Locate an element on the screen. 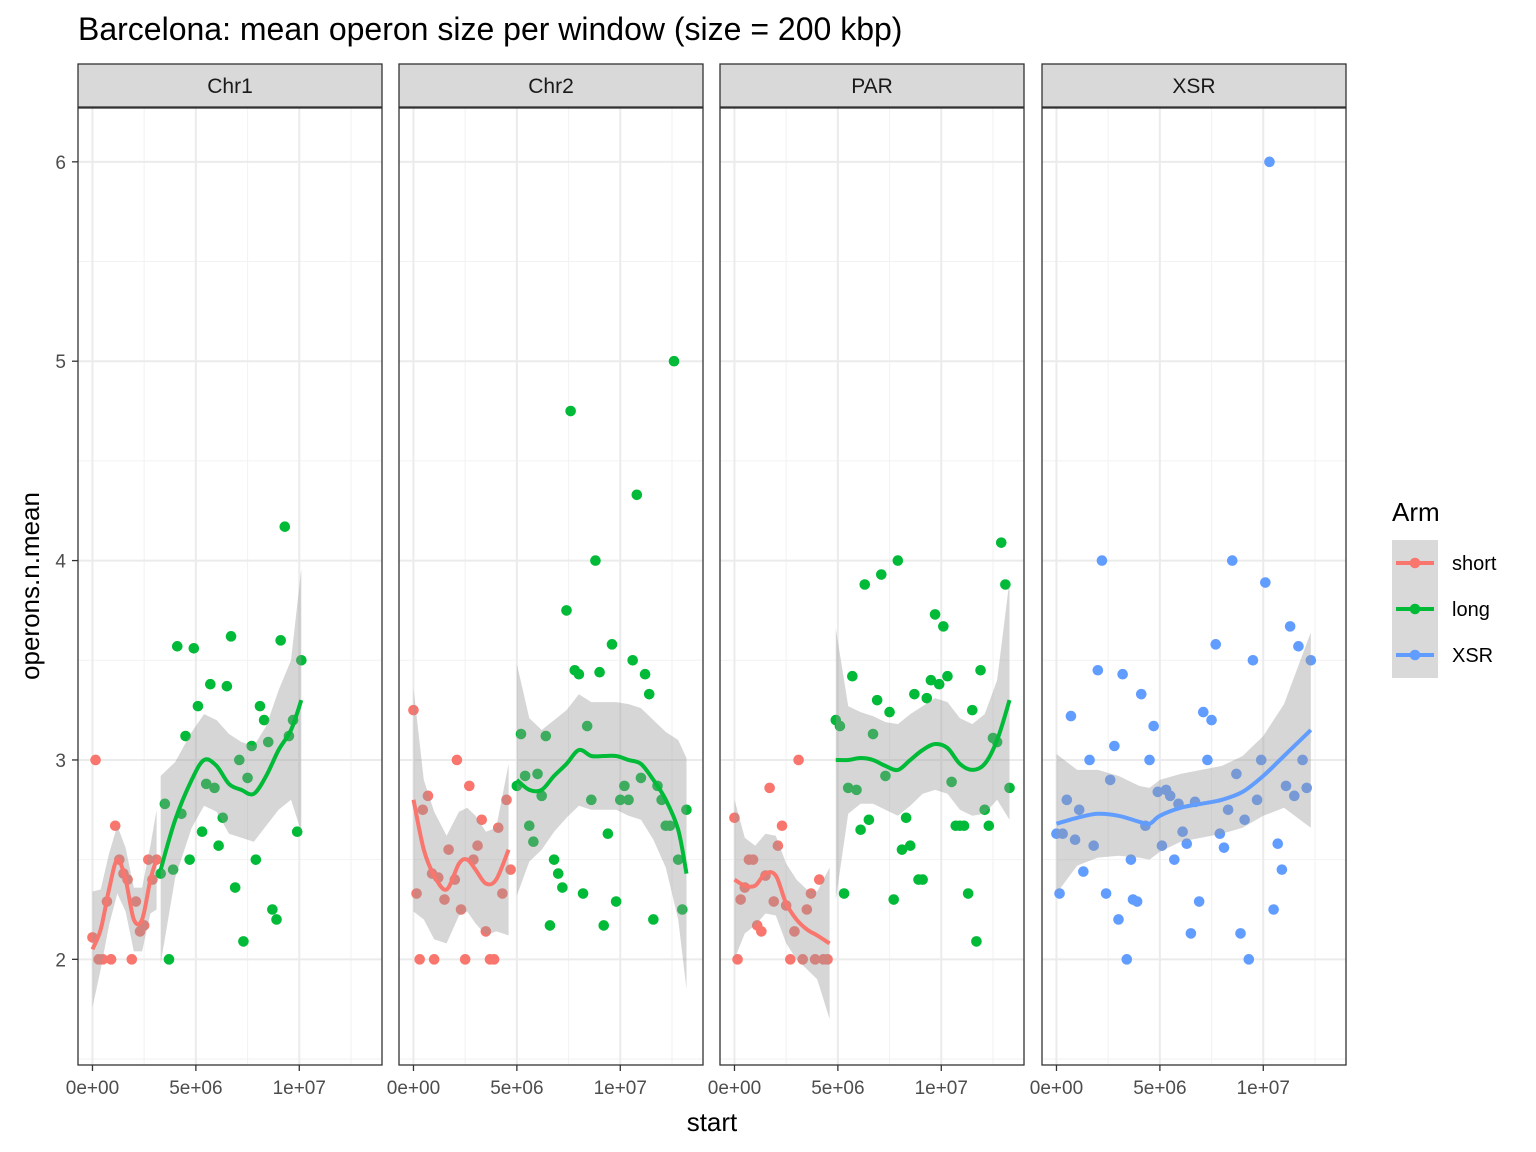  facet-strip is located at coordinates (1194, 85).